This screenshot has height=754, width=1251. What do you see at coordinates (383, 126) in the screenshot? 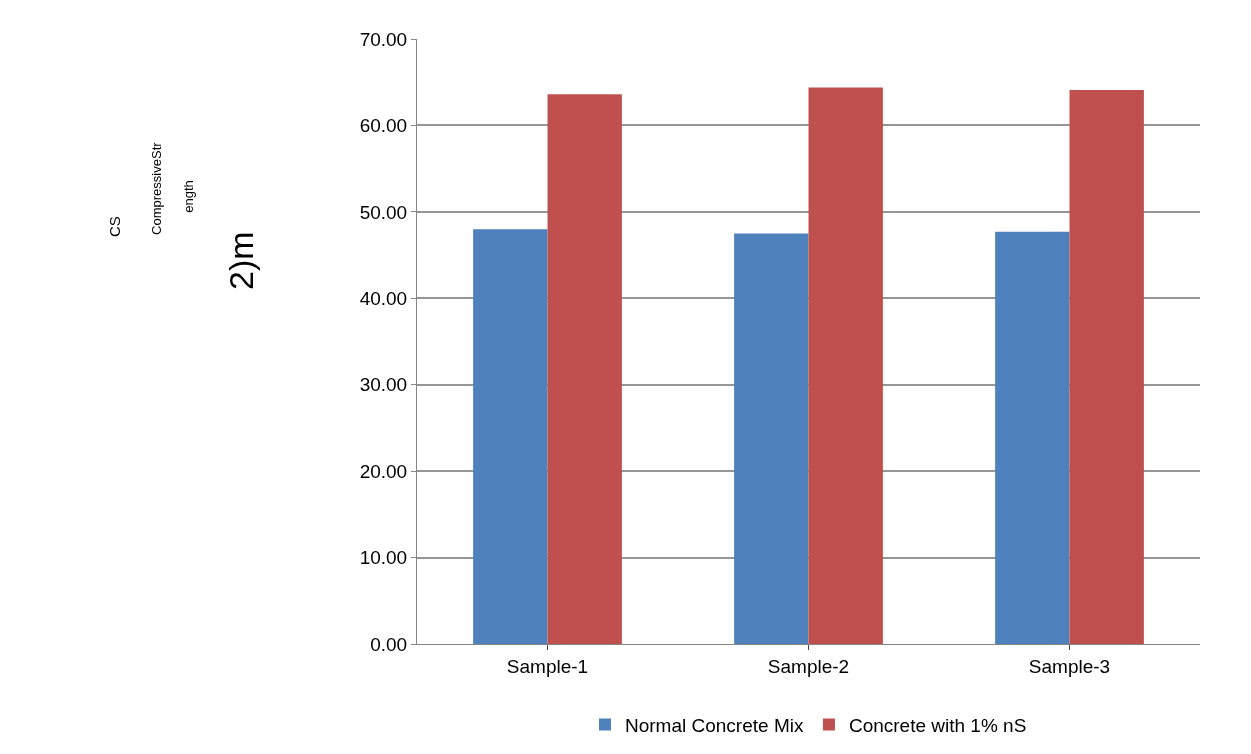
I see `y-tick-label: 60.00` at bounding box center [383, 126].